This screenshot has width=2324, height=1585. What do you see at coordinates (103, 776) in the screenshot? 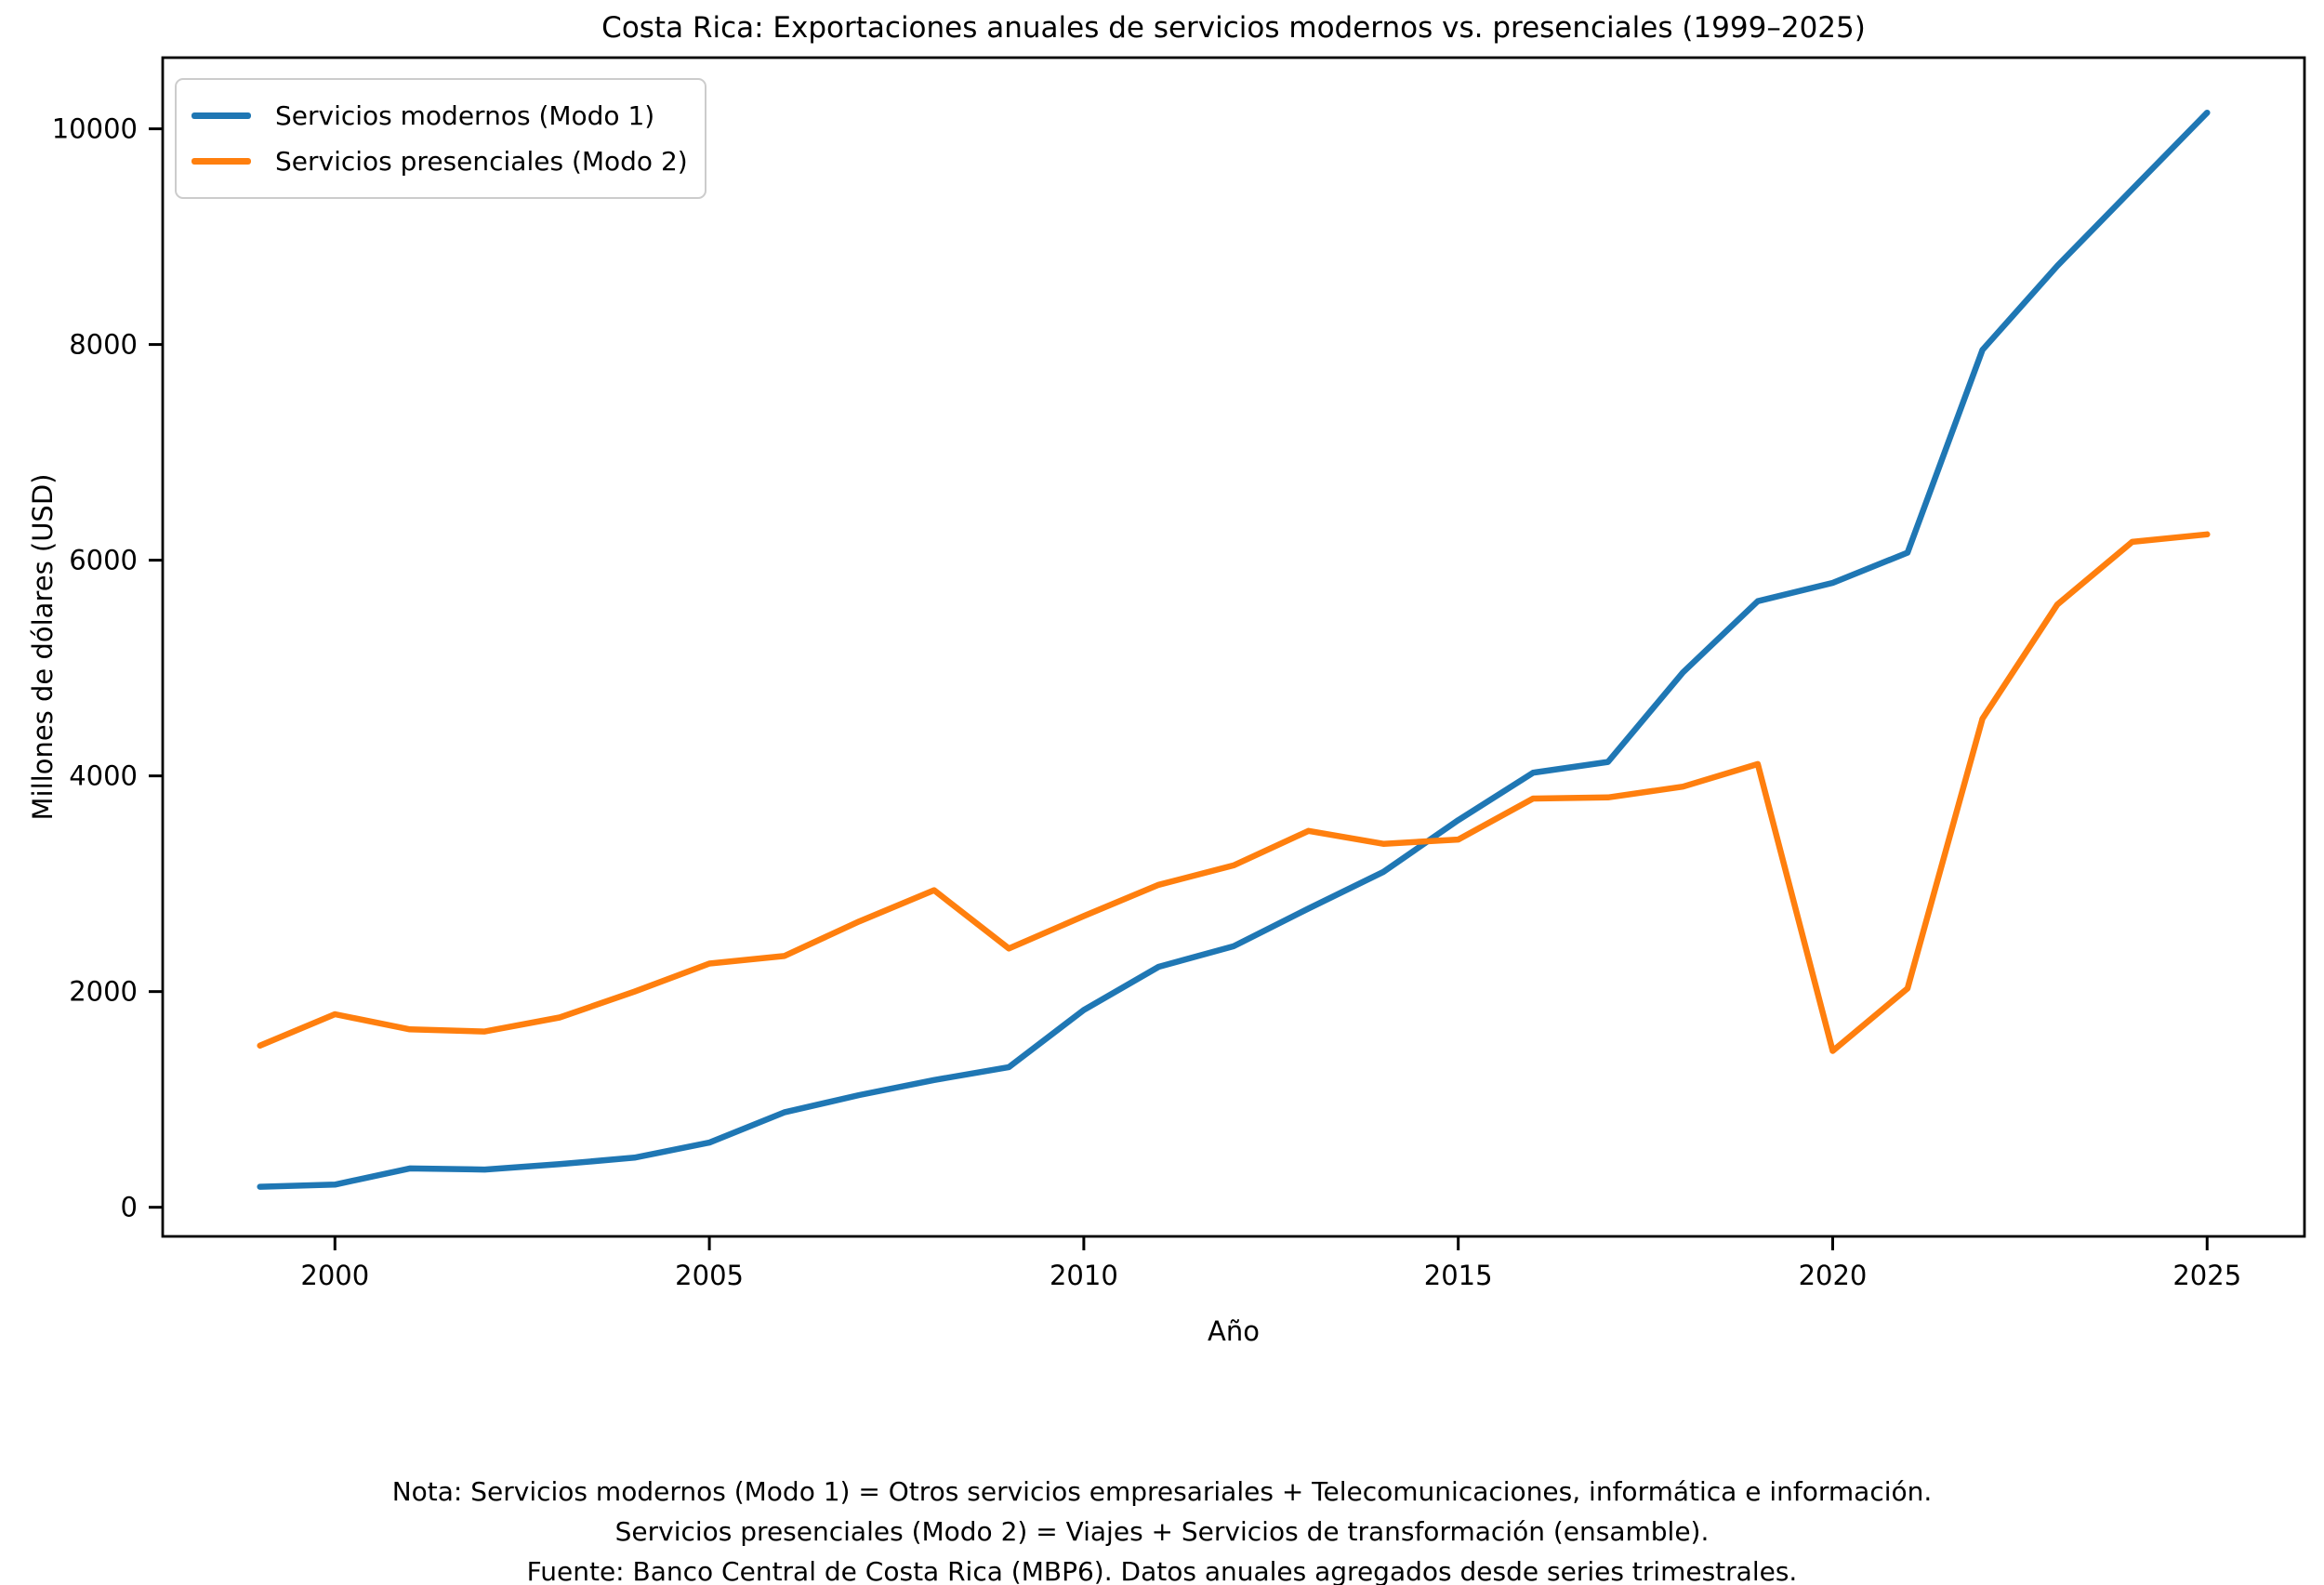
I see `y-tick-label: 4000` at bounding box center [103, 776].